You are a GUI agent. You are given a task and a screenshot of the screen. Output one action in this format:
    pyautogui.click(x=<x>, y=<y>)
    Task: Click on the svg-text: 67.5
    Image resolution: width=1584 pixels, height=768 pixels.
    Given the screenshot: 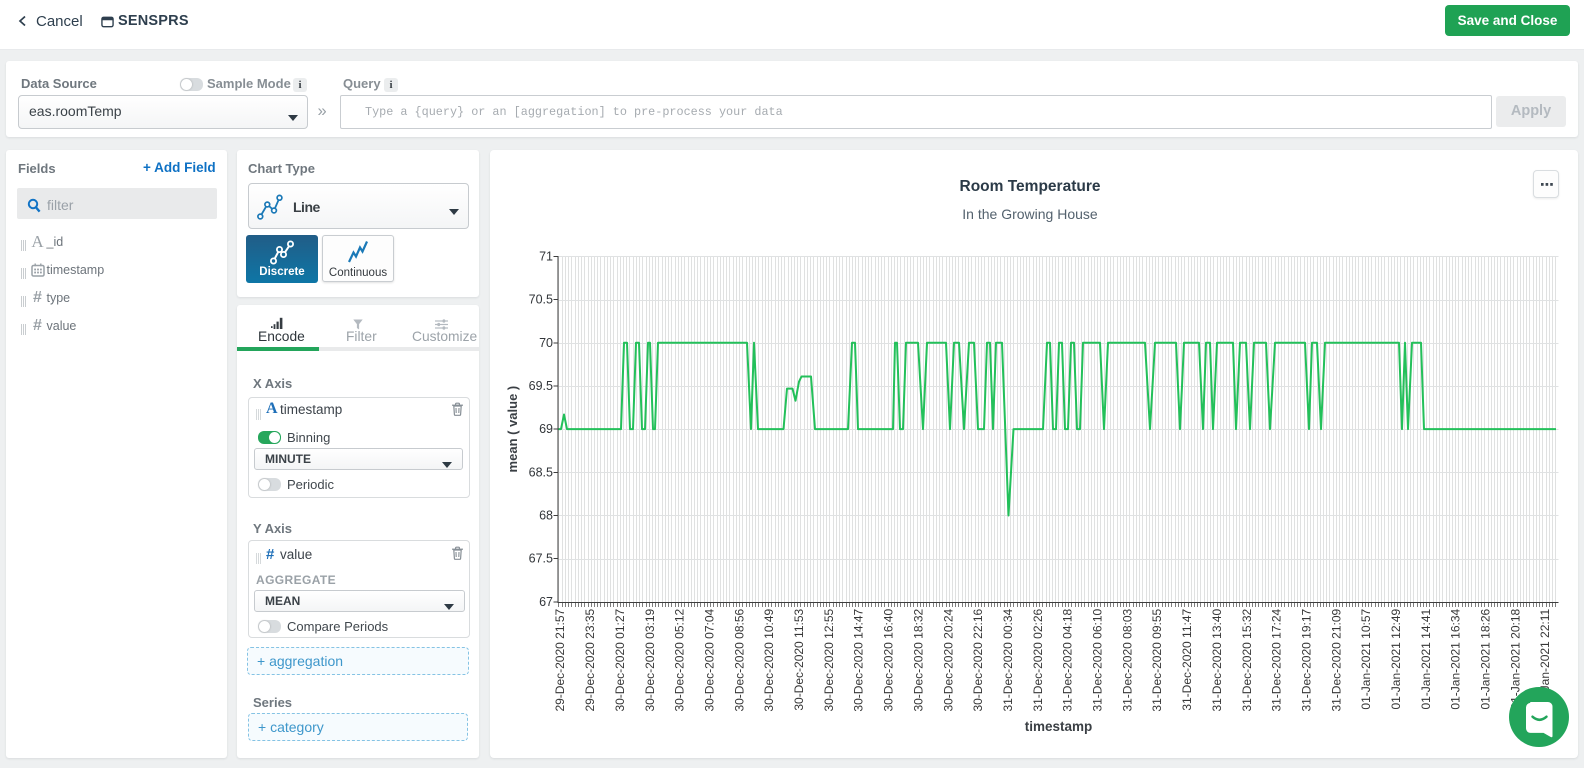 What is the action you would take?
    pyautogui.click(x=541, y=559)
    